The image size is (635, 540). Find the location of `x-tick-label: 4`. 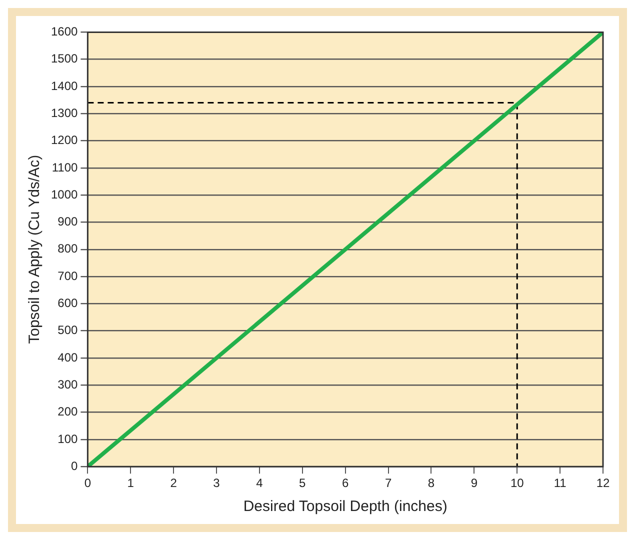

x-tick-label: 4 is located at coordinates (260, 483).